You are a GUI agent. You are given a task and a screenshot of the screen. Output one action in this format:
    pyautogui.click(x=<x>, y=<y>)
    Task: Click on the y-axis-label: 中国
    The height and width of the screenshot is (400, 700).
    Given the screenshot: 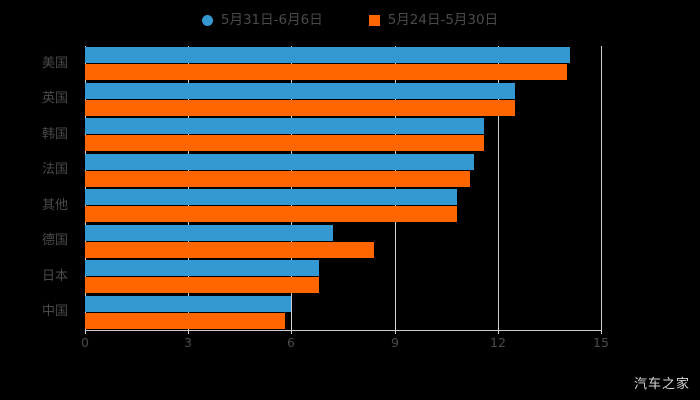 What is the action you would take?
    pyautogui.click(x=54, y=312)
    